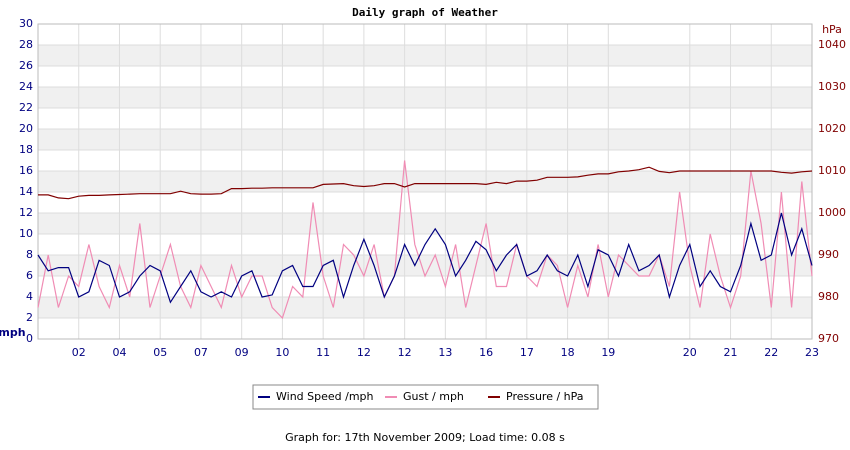 This screenshot has height=450, width=850. What do you see at coordinates (568, 352) in the screenshot?
I see `x-tick-label: 18` at bounding box center [568, 352].